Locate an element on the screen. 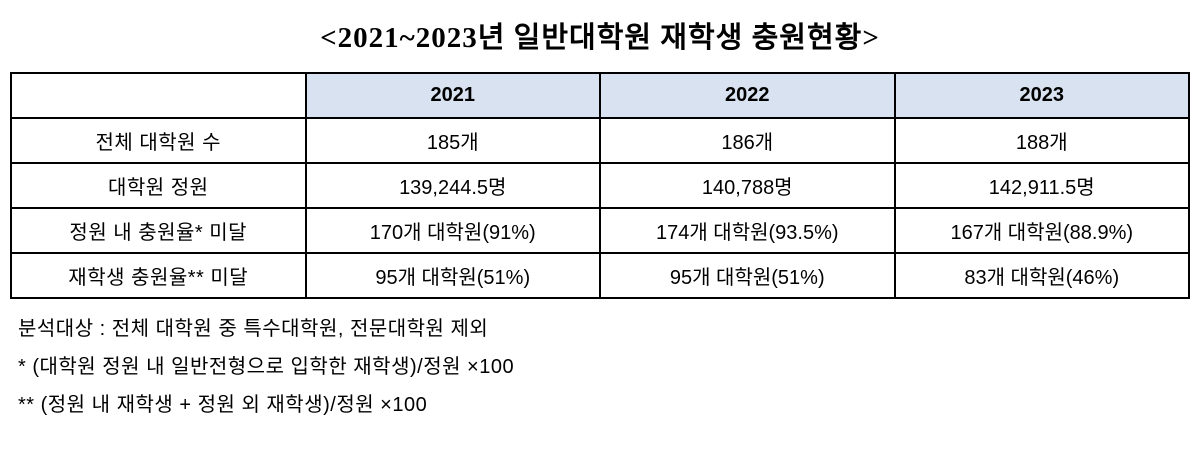 The image size is (1200, 454). table-cell: 170개 대학원(91%) is located at coordinates (452, 230).